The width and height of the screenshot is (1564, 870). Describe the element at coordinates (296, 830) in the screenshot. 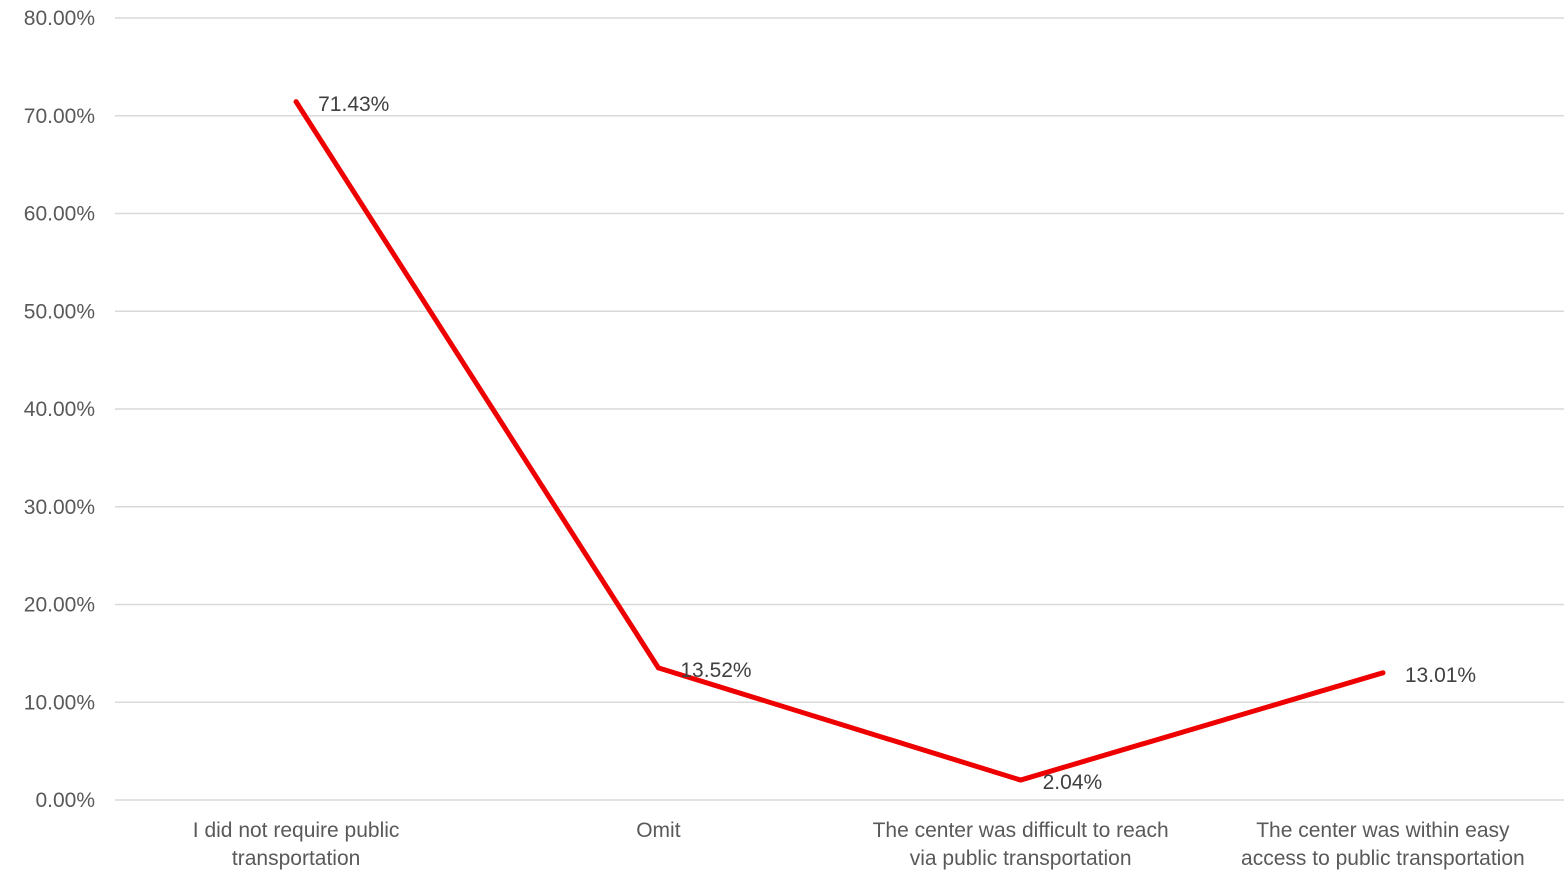

I see `x-category-label-line: I did not require public` at that location.